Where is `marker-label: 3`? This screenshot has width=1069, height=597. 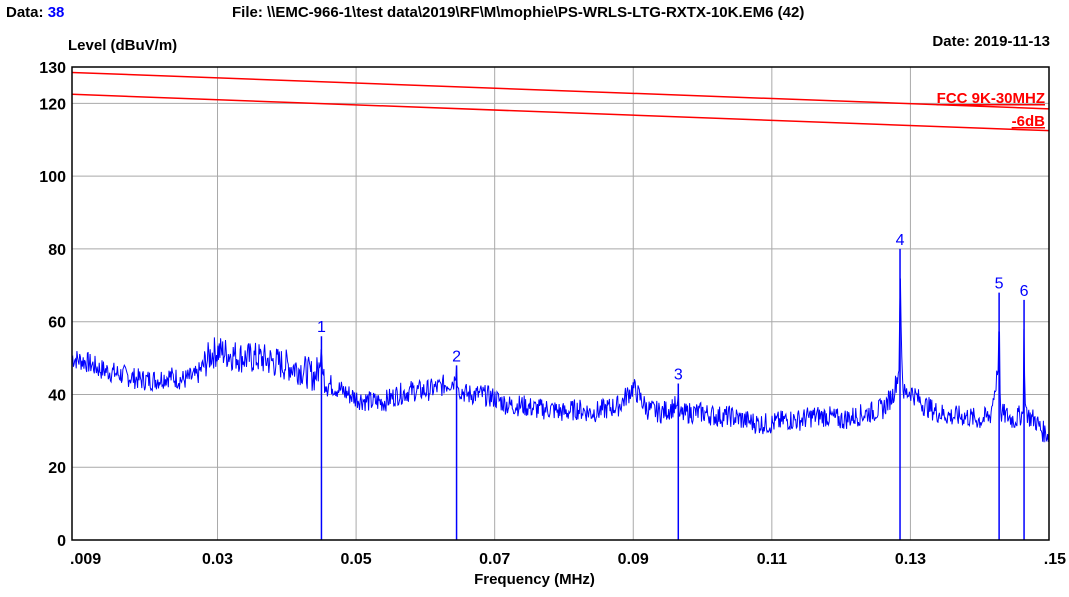 marker-label: 3 is located at coordinates (678, 375).